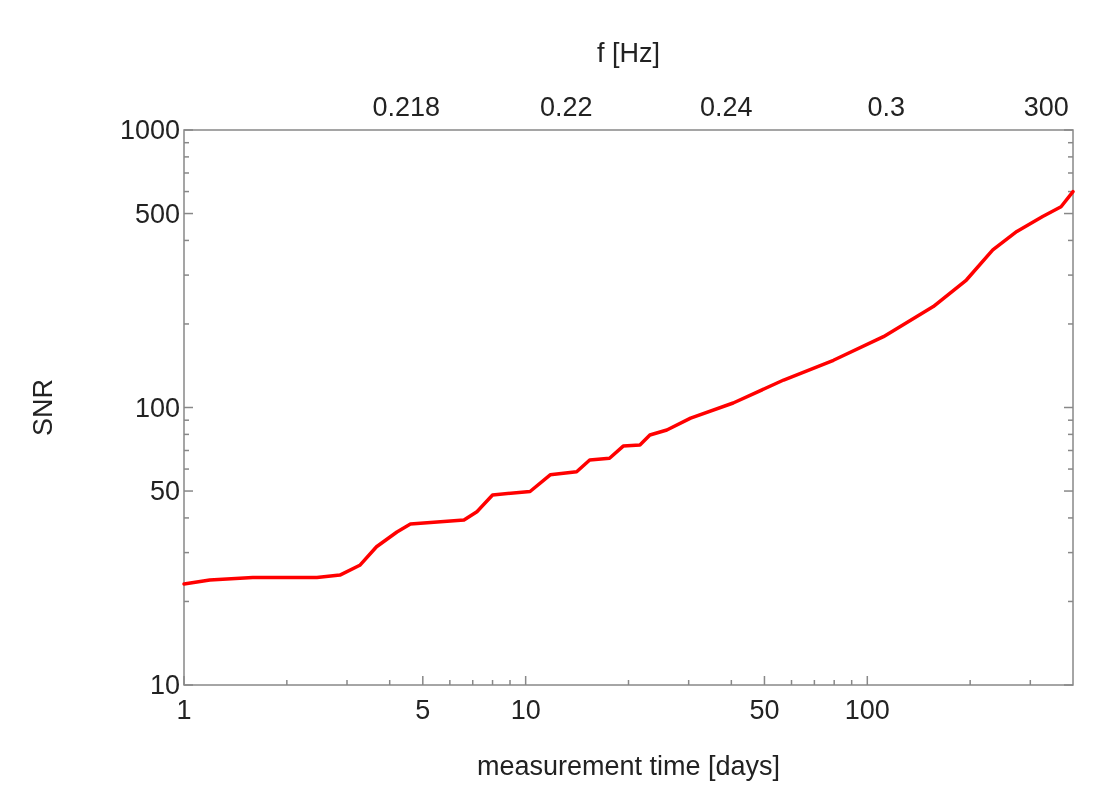 This screenshot has height=808, width=1110. Describe the element at coordinates (157, 213) in the screenshot. I see `y-tick-label: 500` at that location.